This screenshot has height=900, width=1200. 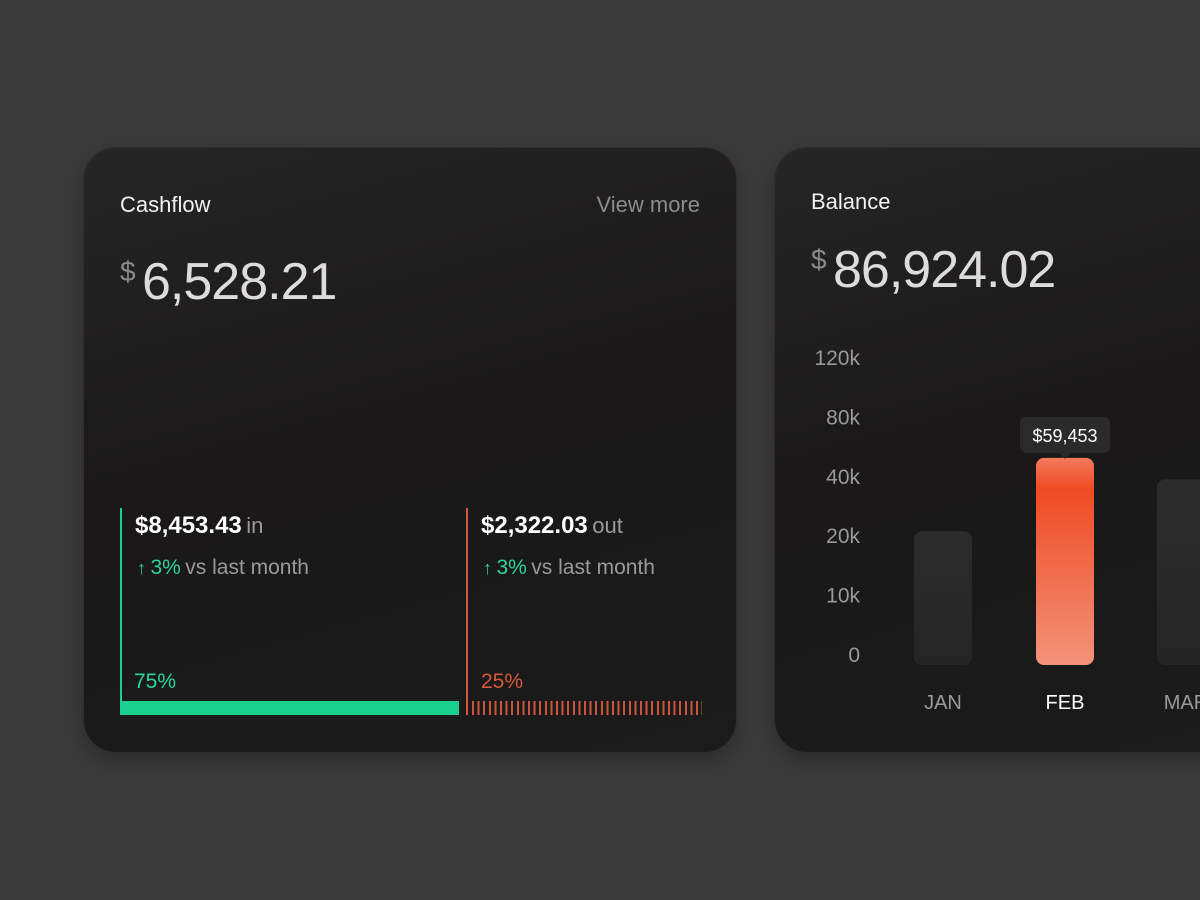 I want to click on out-change: ↑ 3% vs last month, so click(x=569, y=568).